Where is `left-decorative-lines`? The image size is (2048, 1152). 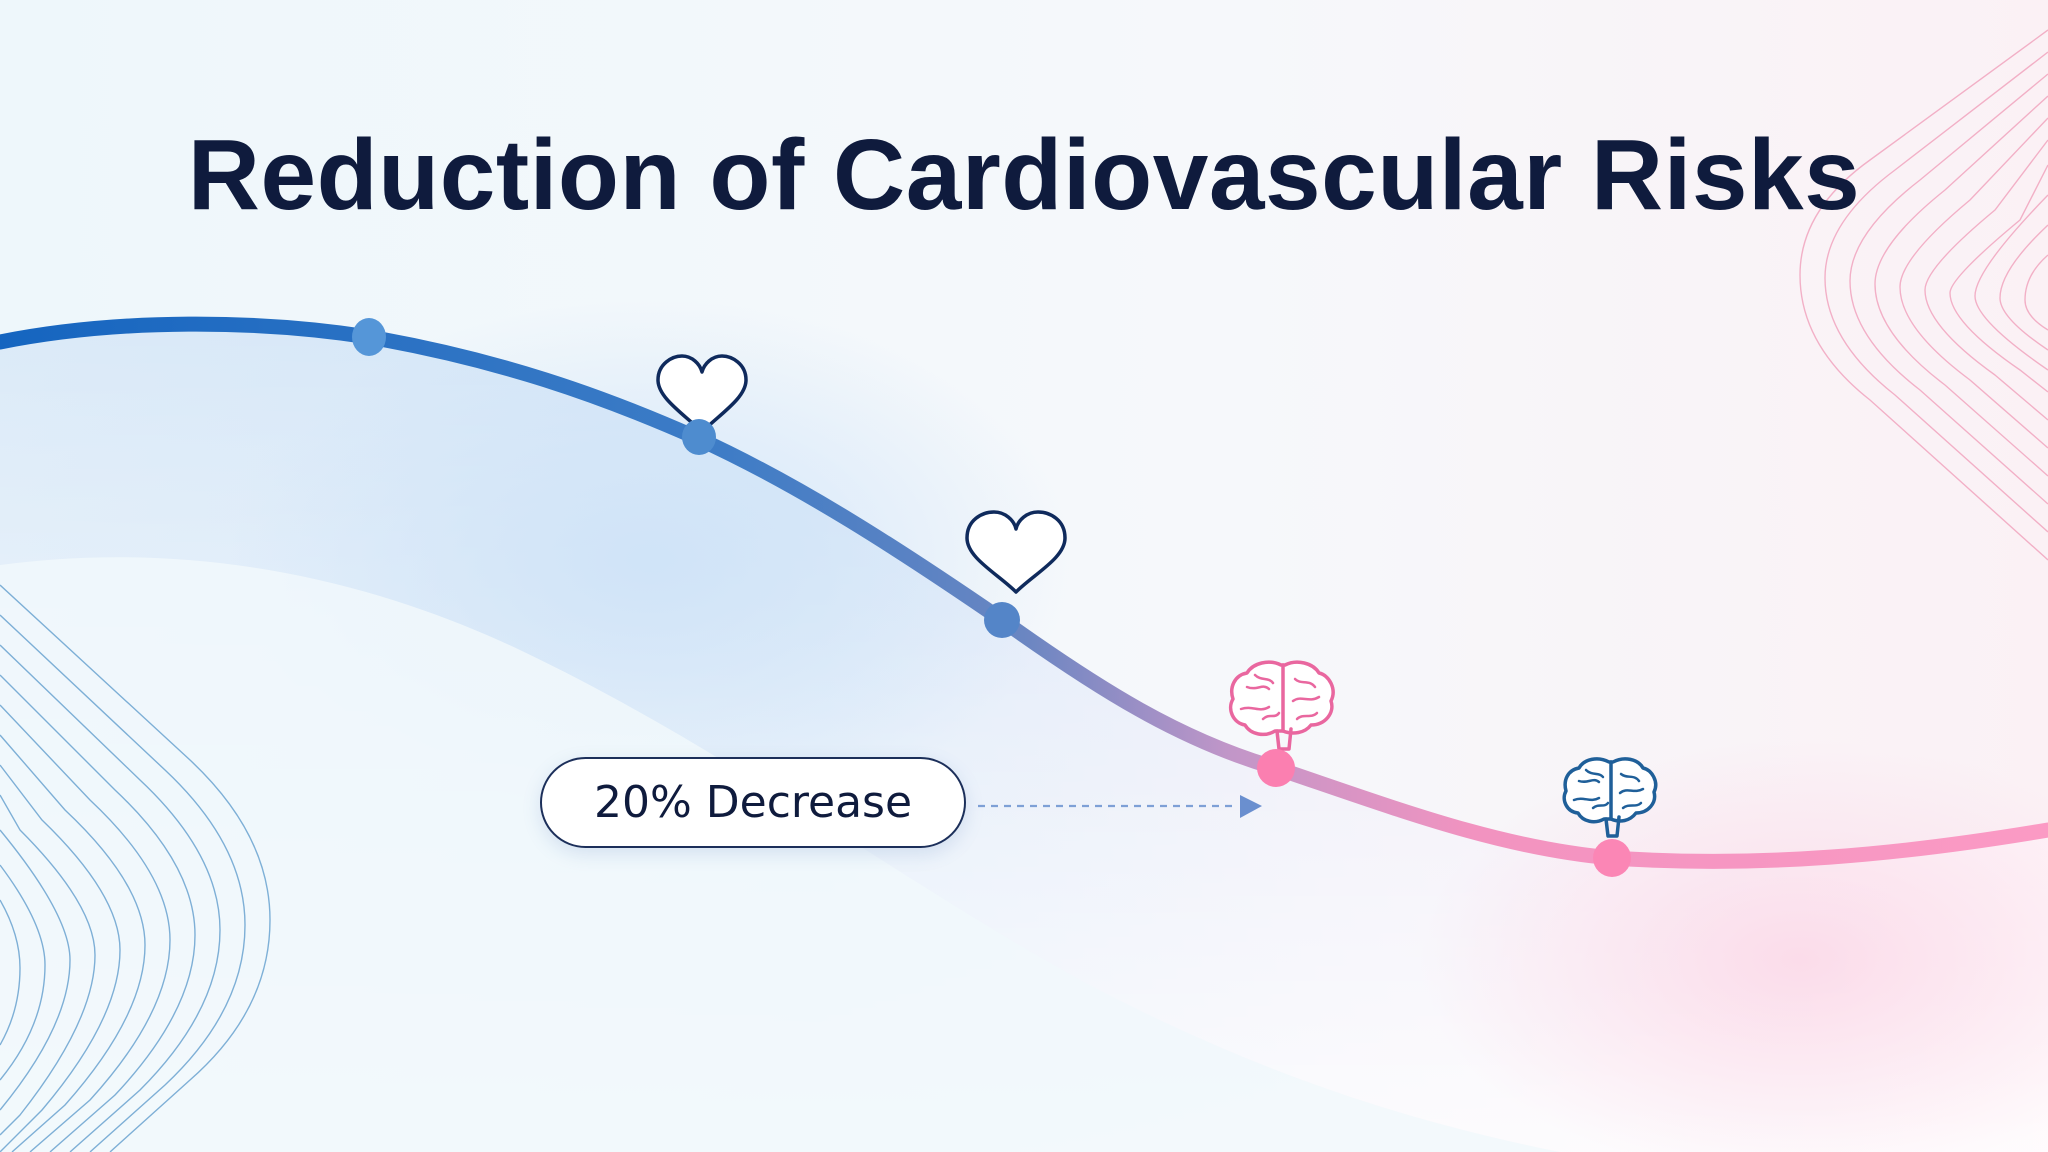
left-decorative-lines is located at coordinates (135, 868).